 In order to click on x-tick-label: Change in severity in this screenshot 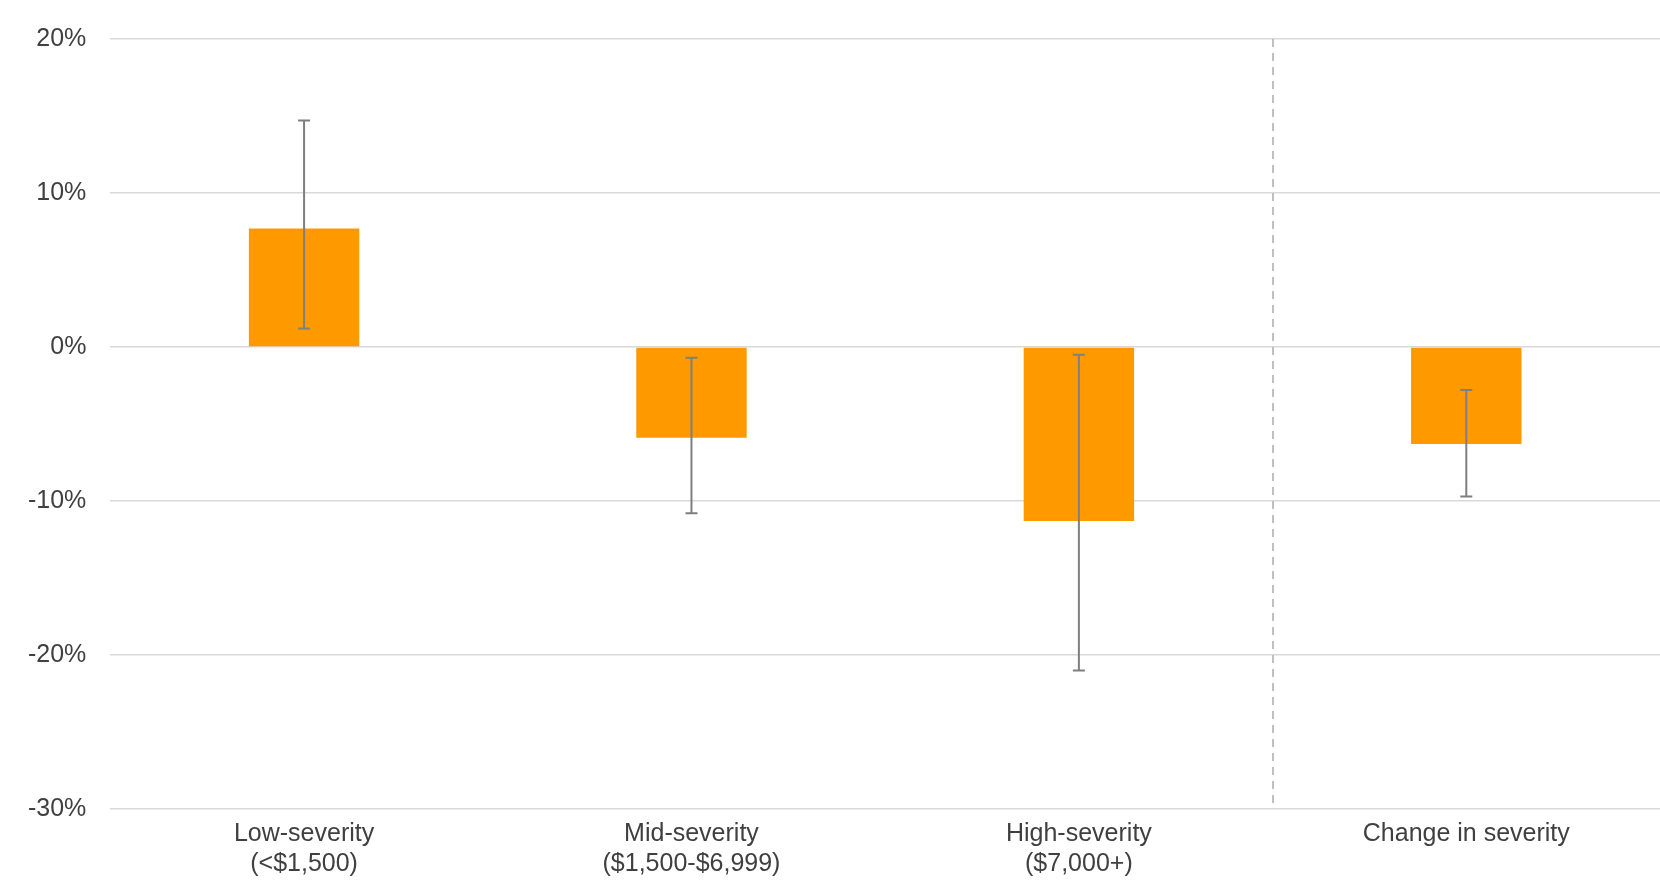, I will do `click(1466, 831)`.